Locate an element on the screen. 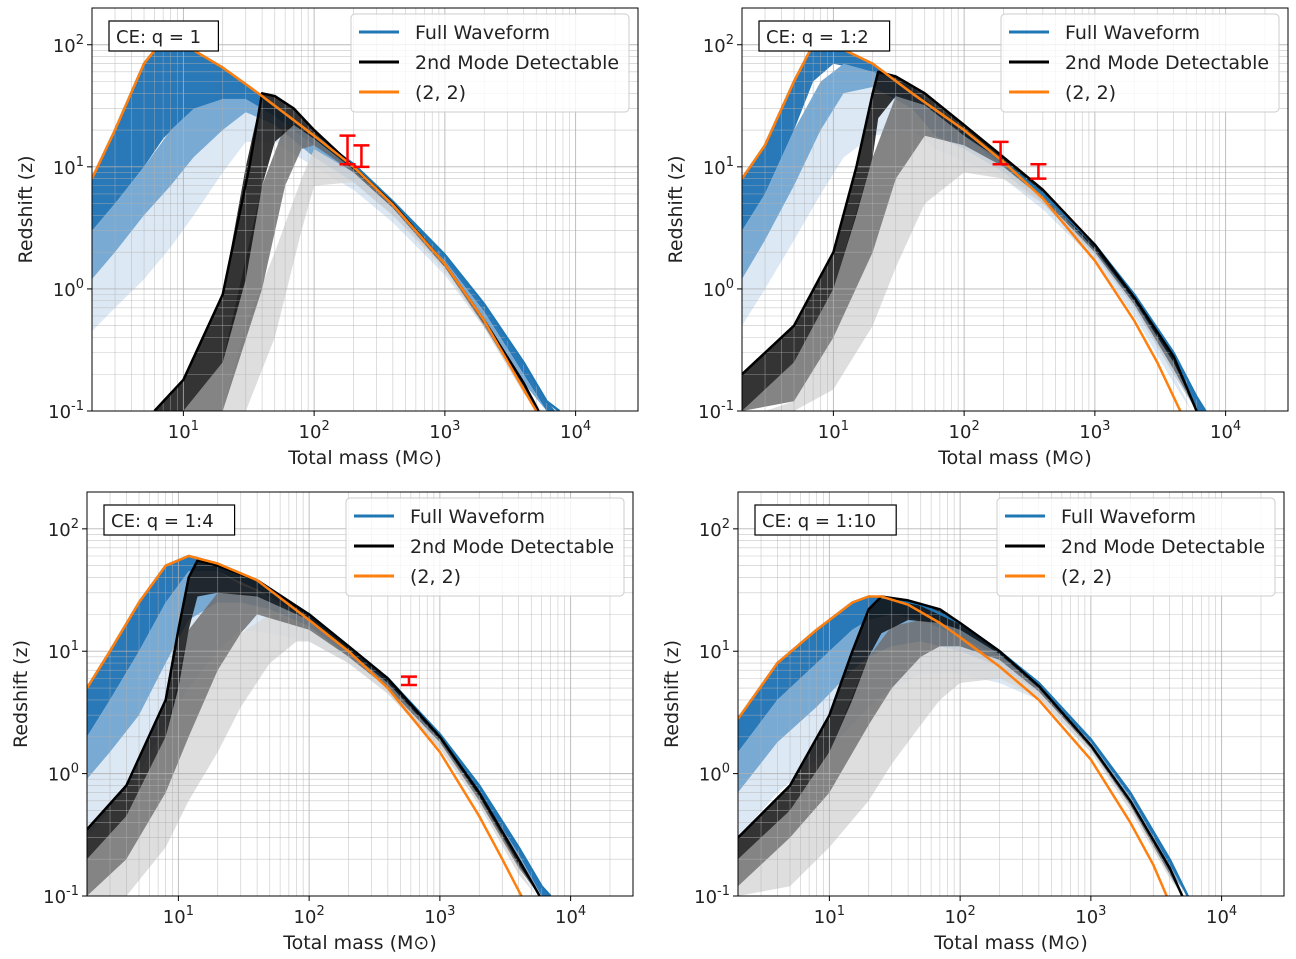  panel-title: CE: q = 1:4 is located at coordinates (162, 521).